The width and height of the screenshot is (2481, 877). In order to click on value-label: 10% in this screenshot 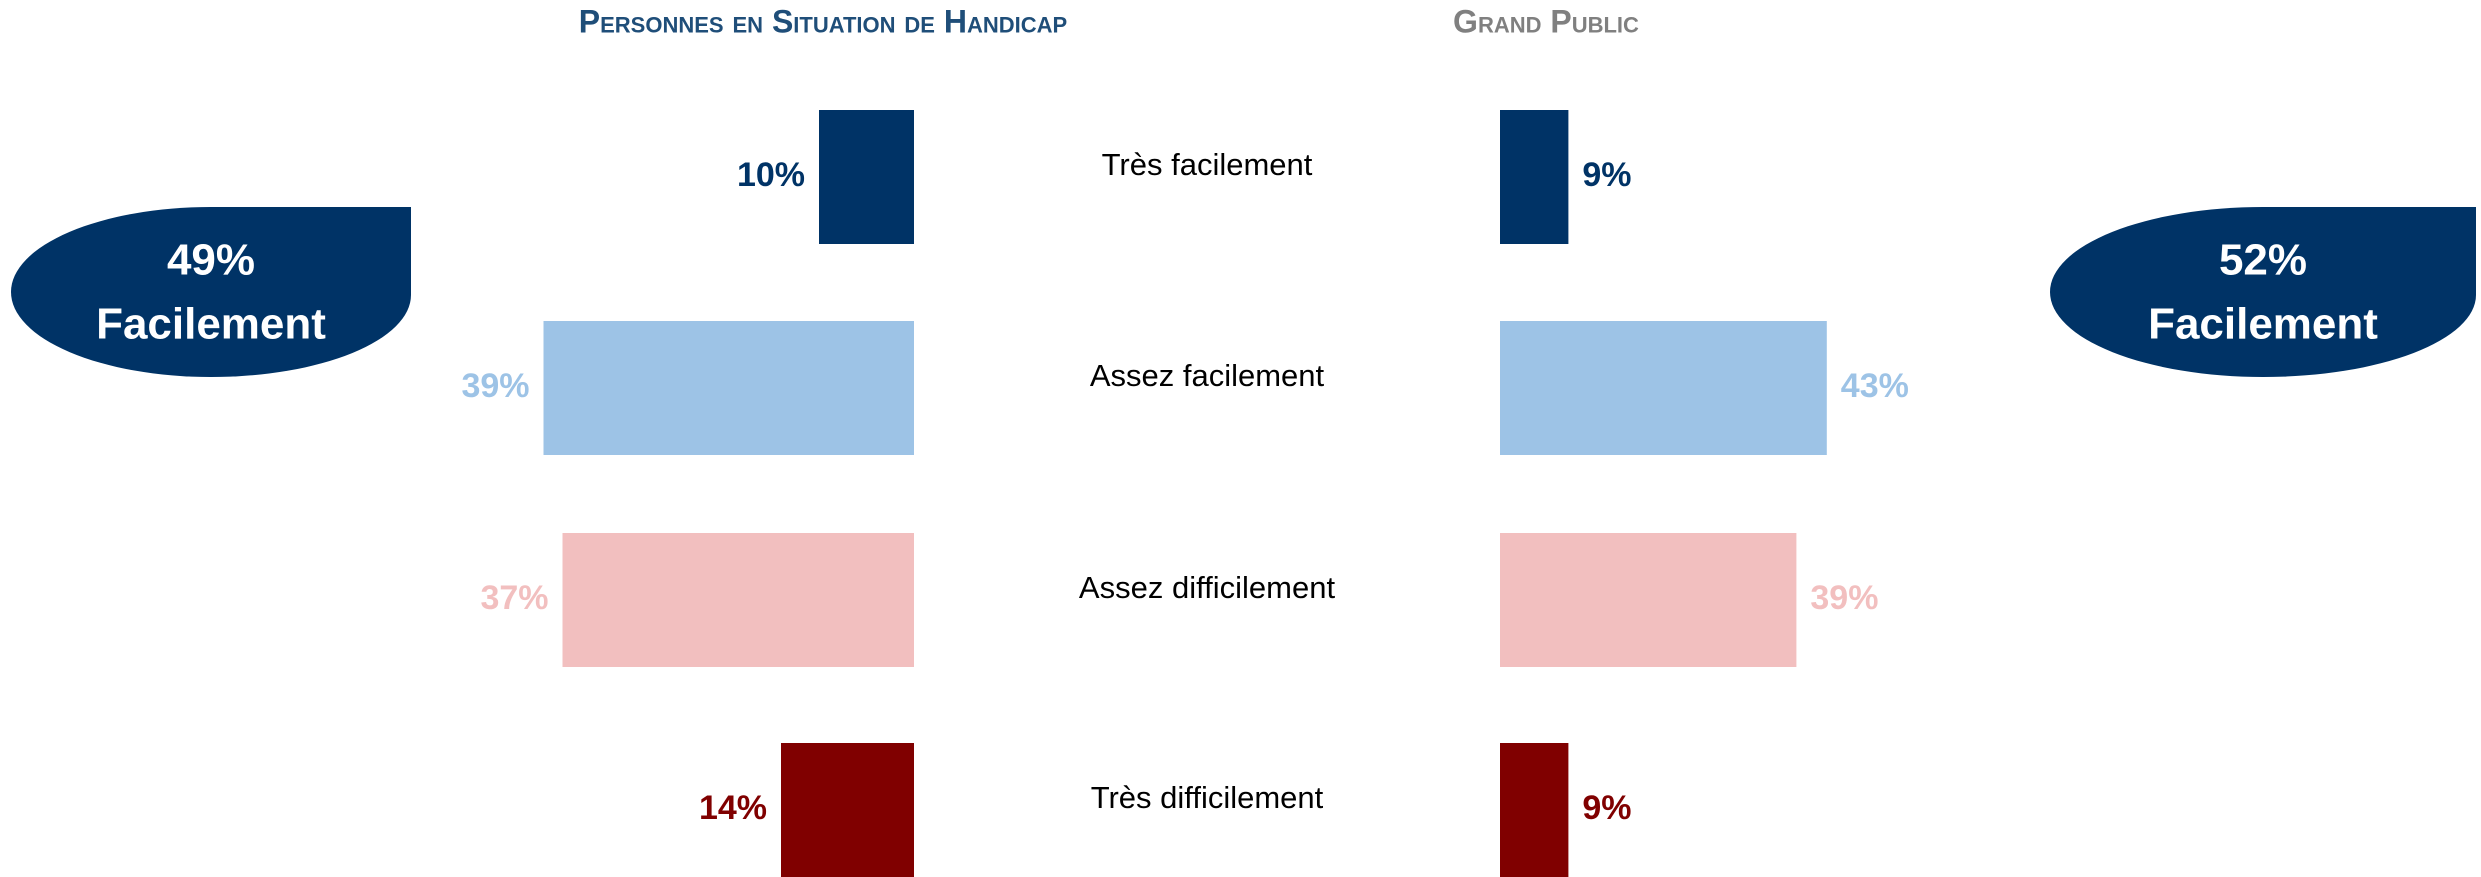, I will do `click(771, 175)`.